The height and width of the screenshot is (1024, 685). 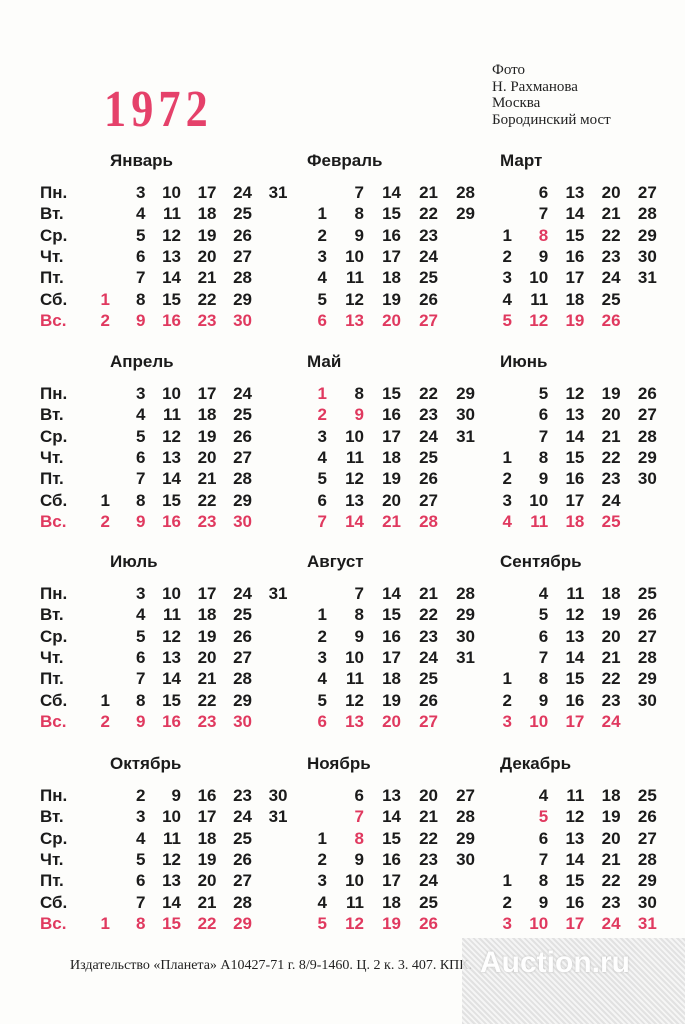 I want to click on credit-line: Москва, so click(x=516, y=103).